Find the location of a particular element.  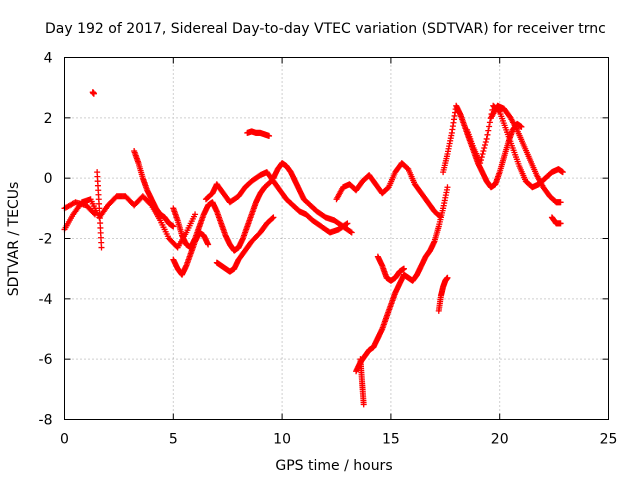

x-tick-label: 20 is located at coordinates (500, 440).